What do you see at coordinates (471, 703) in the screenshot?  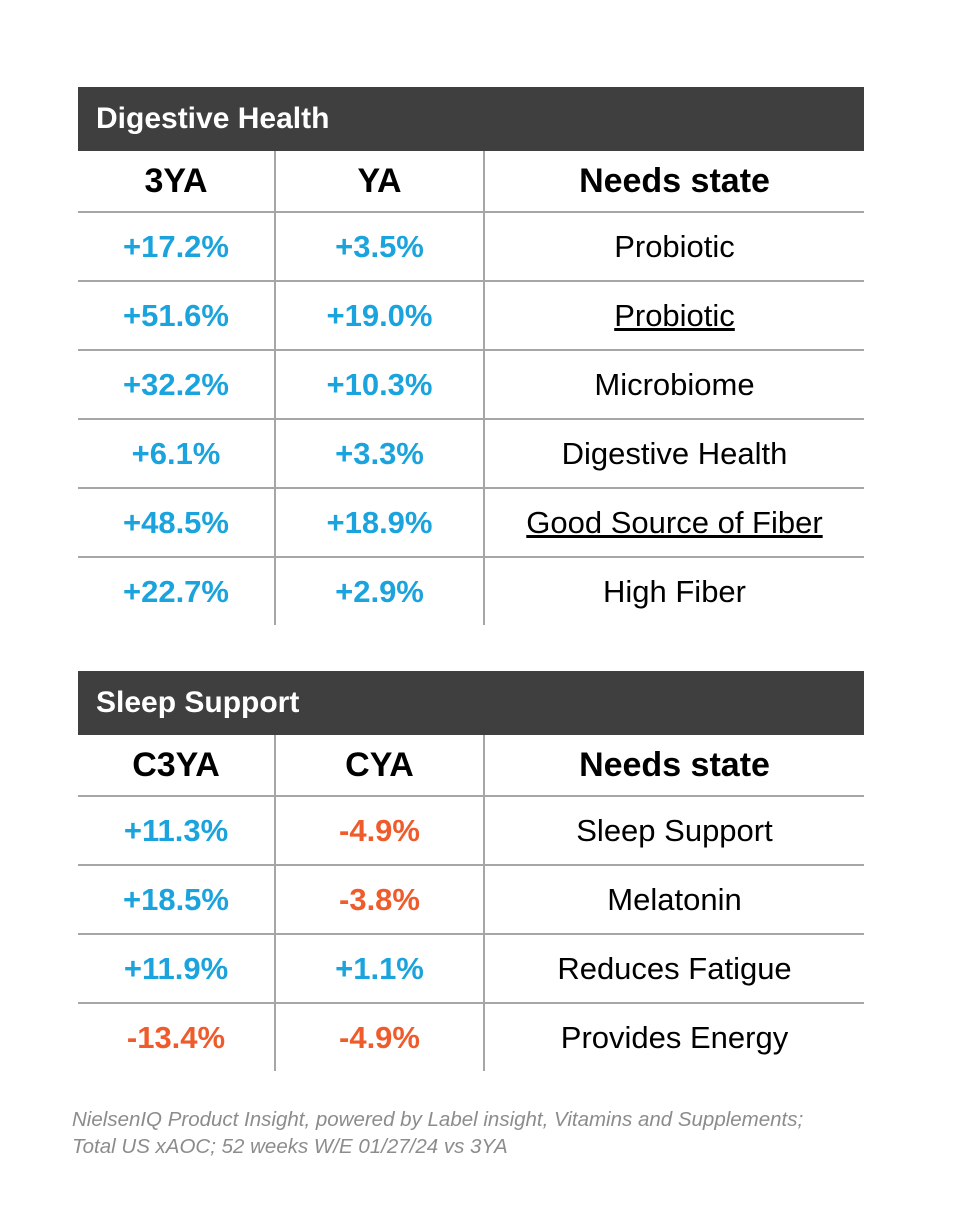 I see `section-title: Sleep Support` at bounding box center [471, 703].